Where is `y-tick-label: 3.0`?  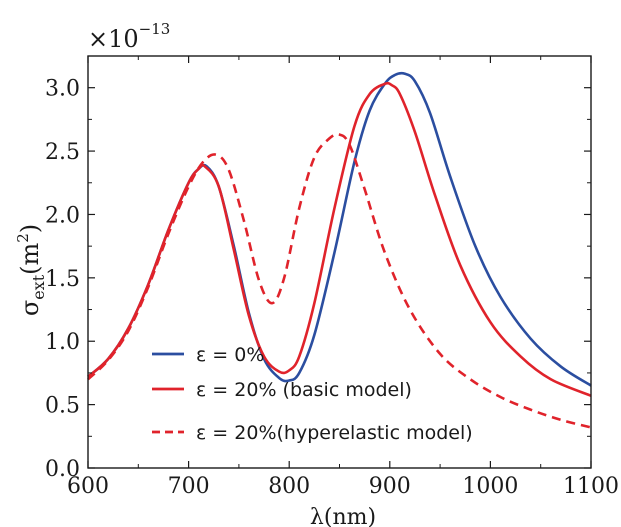 y-tick-label: 3.0 is located at coordinates (62, 89).